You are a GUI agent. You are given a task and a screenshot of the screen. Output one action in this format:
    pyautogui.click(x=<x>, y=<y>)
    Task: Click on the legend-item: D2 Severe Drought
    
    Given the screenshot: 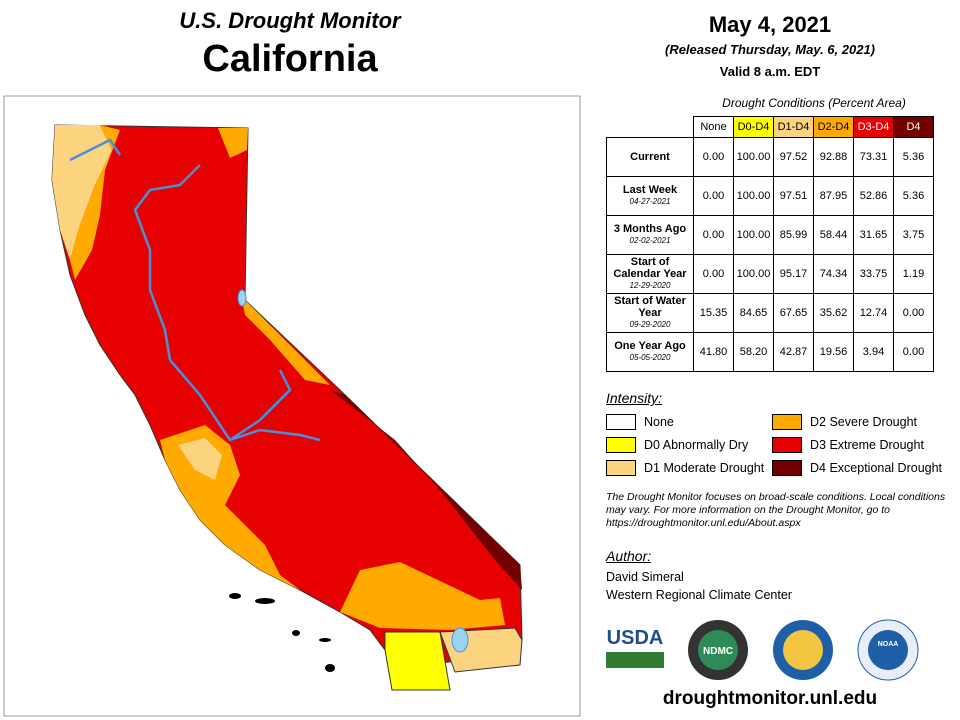 What is the action you would take?
    pyautogui.click(x=844, y=422)
    